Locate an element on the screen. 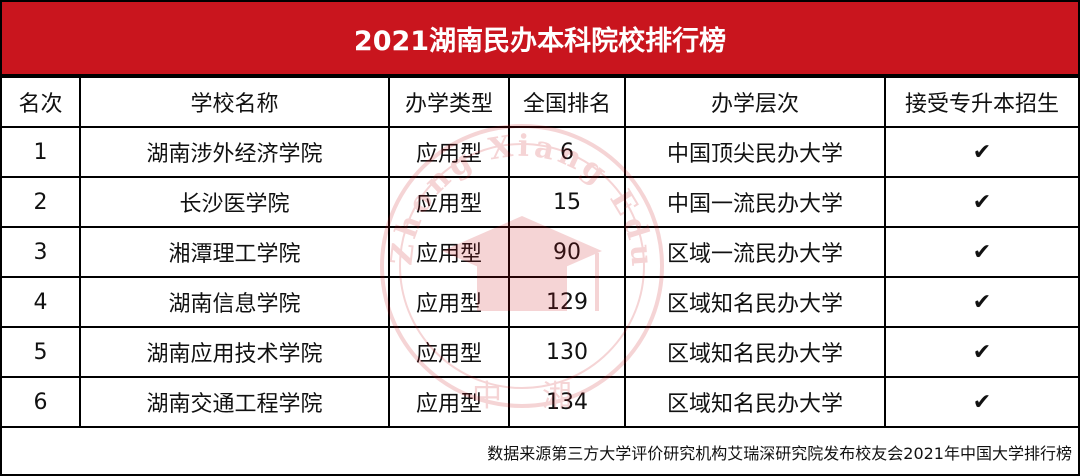  column-header-level: 办学层次 is located at coordinates (755, 102).